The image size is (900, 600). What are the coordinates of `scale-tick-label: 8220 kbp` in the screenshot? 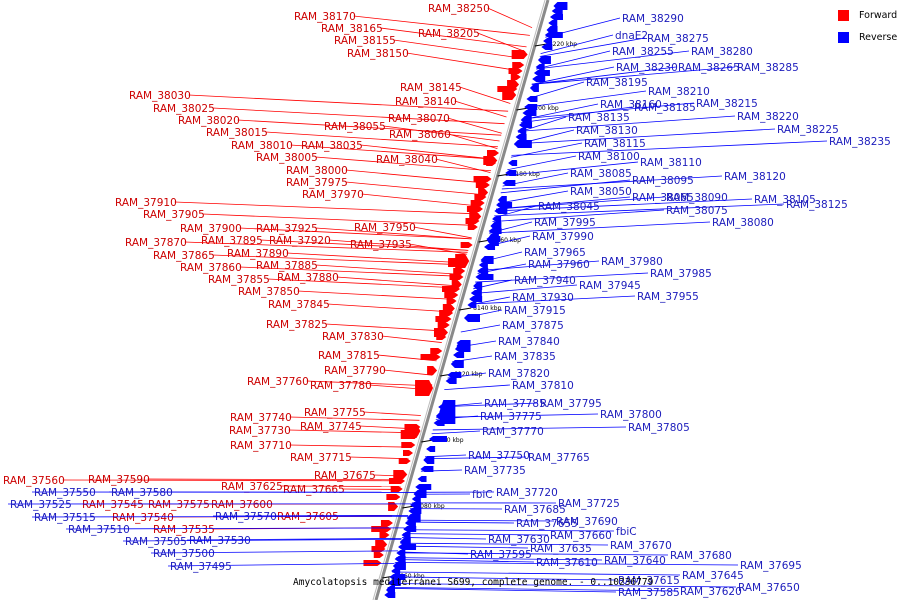 It's located at (563, 44).